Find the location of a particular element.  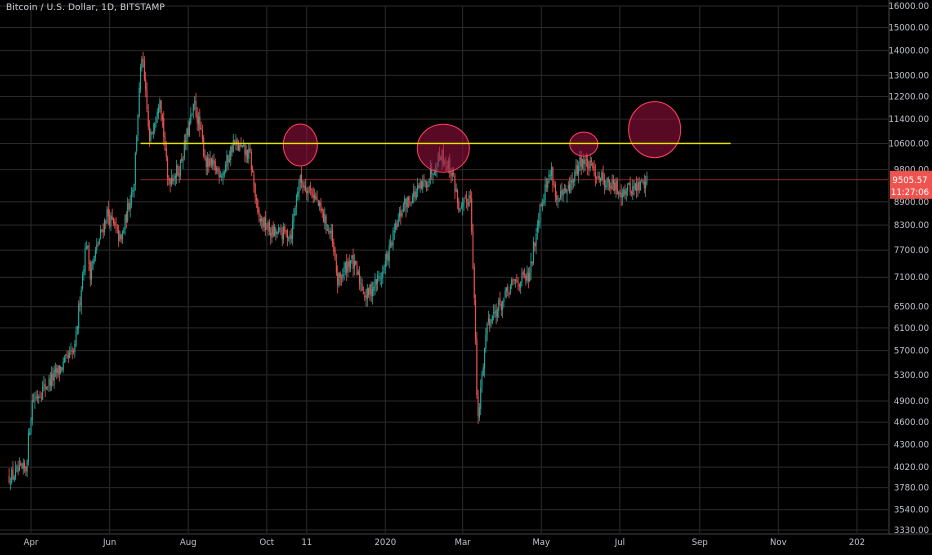

y-tick-label: 14000.00 is located at coordinates (908, 52).